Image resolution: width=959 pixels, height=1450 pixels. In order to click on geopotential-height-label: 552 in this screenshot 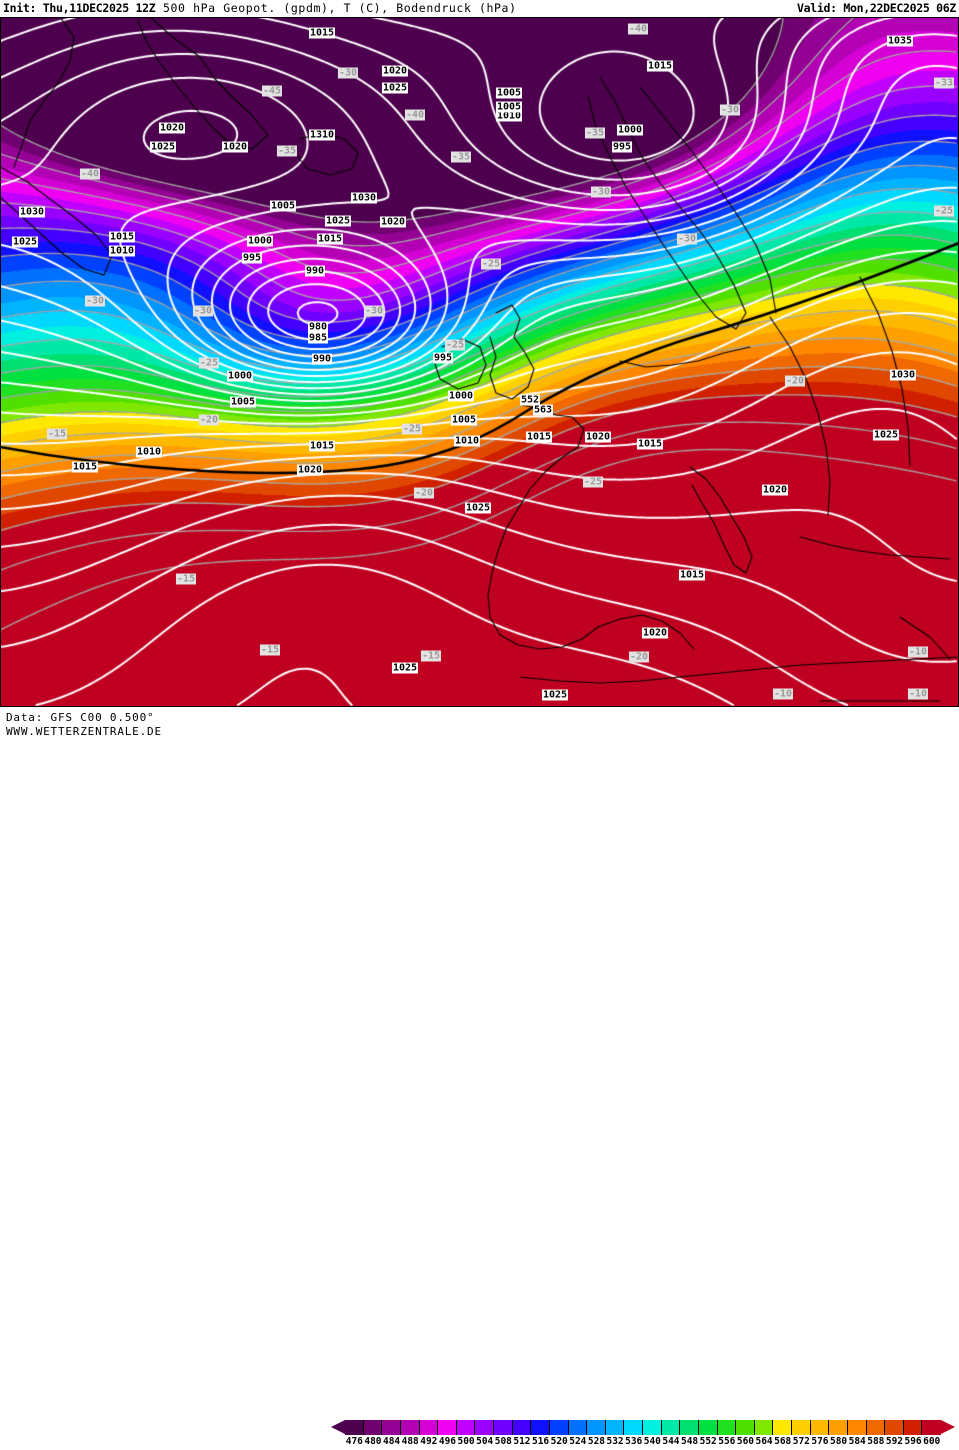, I will do `click(530, 400)`.